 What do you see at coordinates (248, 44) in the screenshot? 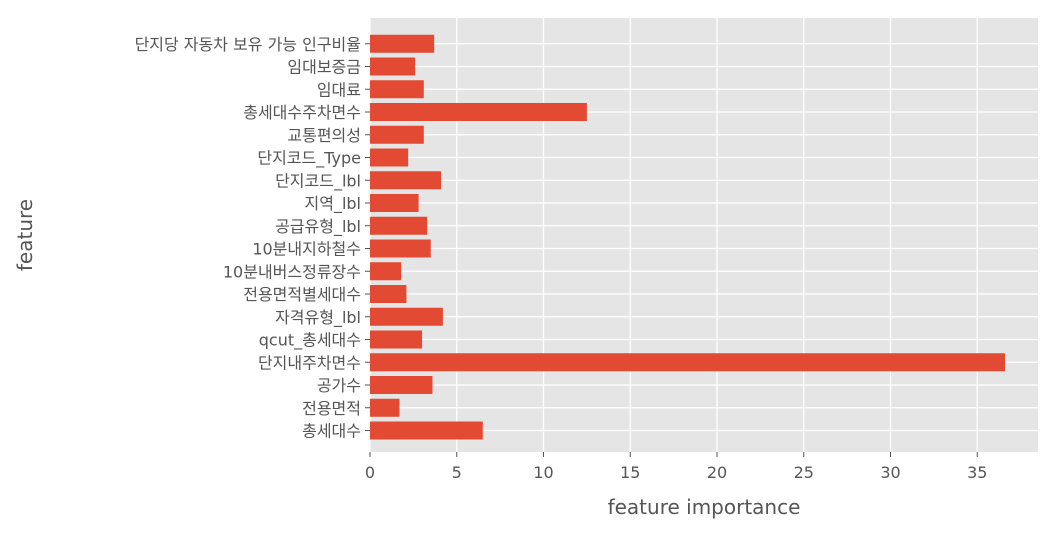
I see `y-tick-label: 단지당 자동차 보유 가능 인구비율` at bounding box center [248, 44].